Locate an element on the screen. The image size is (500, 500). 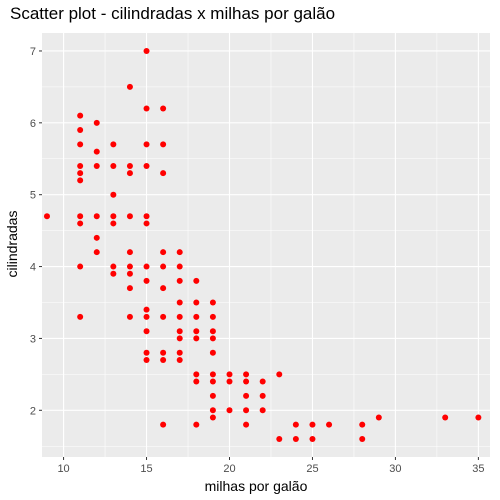
y-axis-title: cilindradas is located at coordinates (12, 244).